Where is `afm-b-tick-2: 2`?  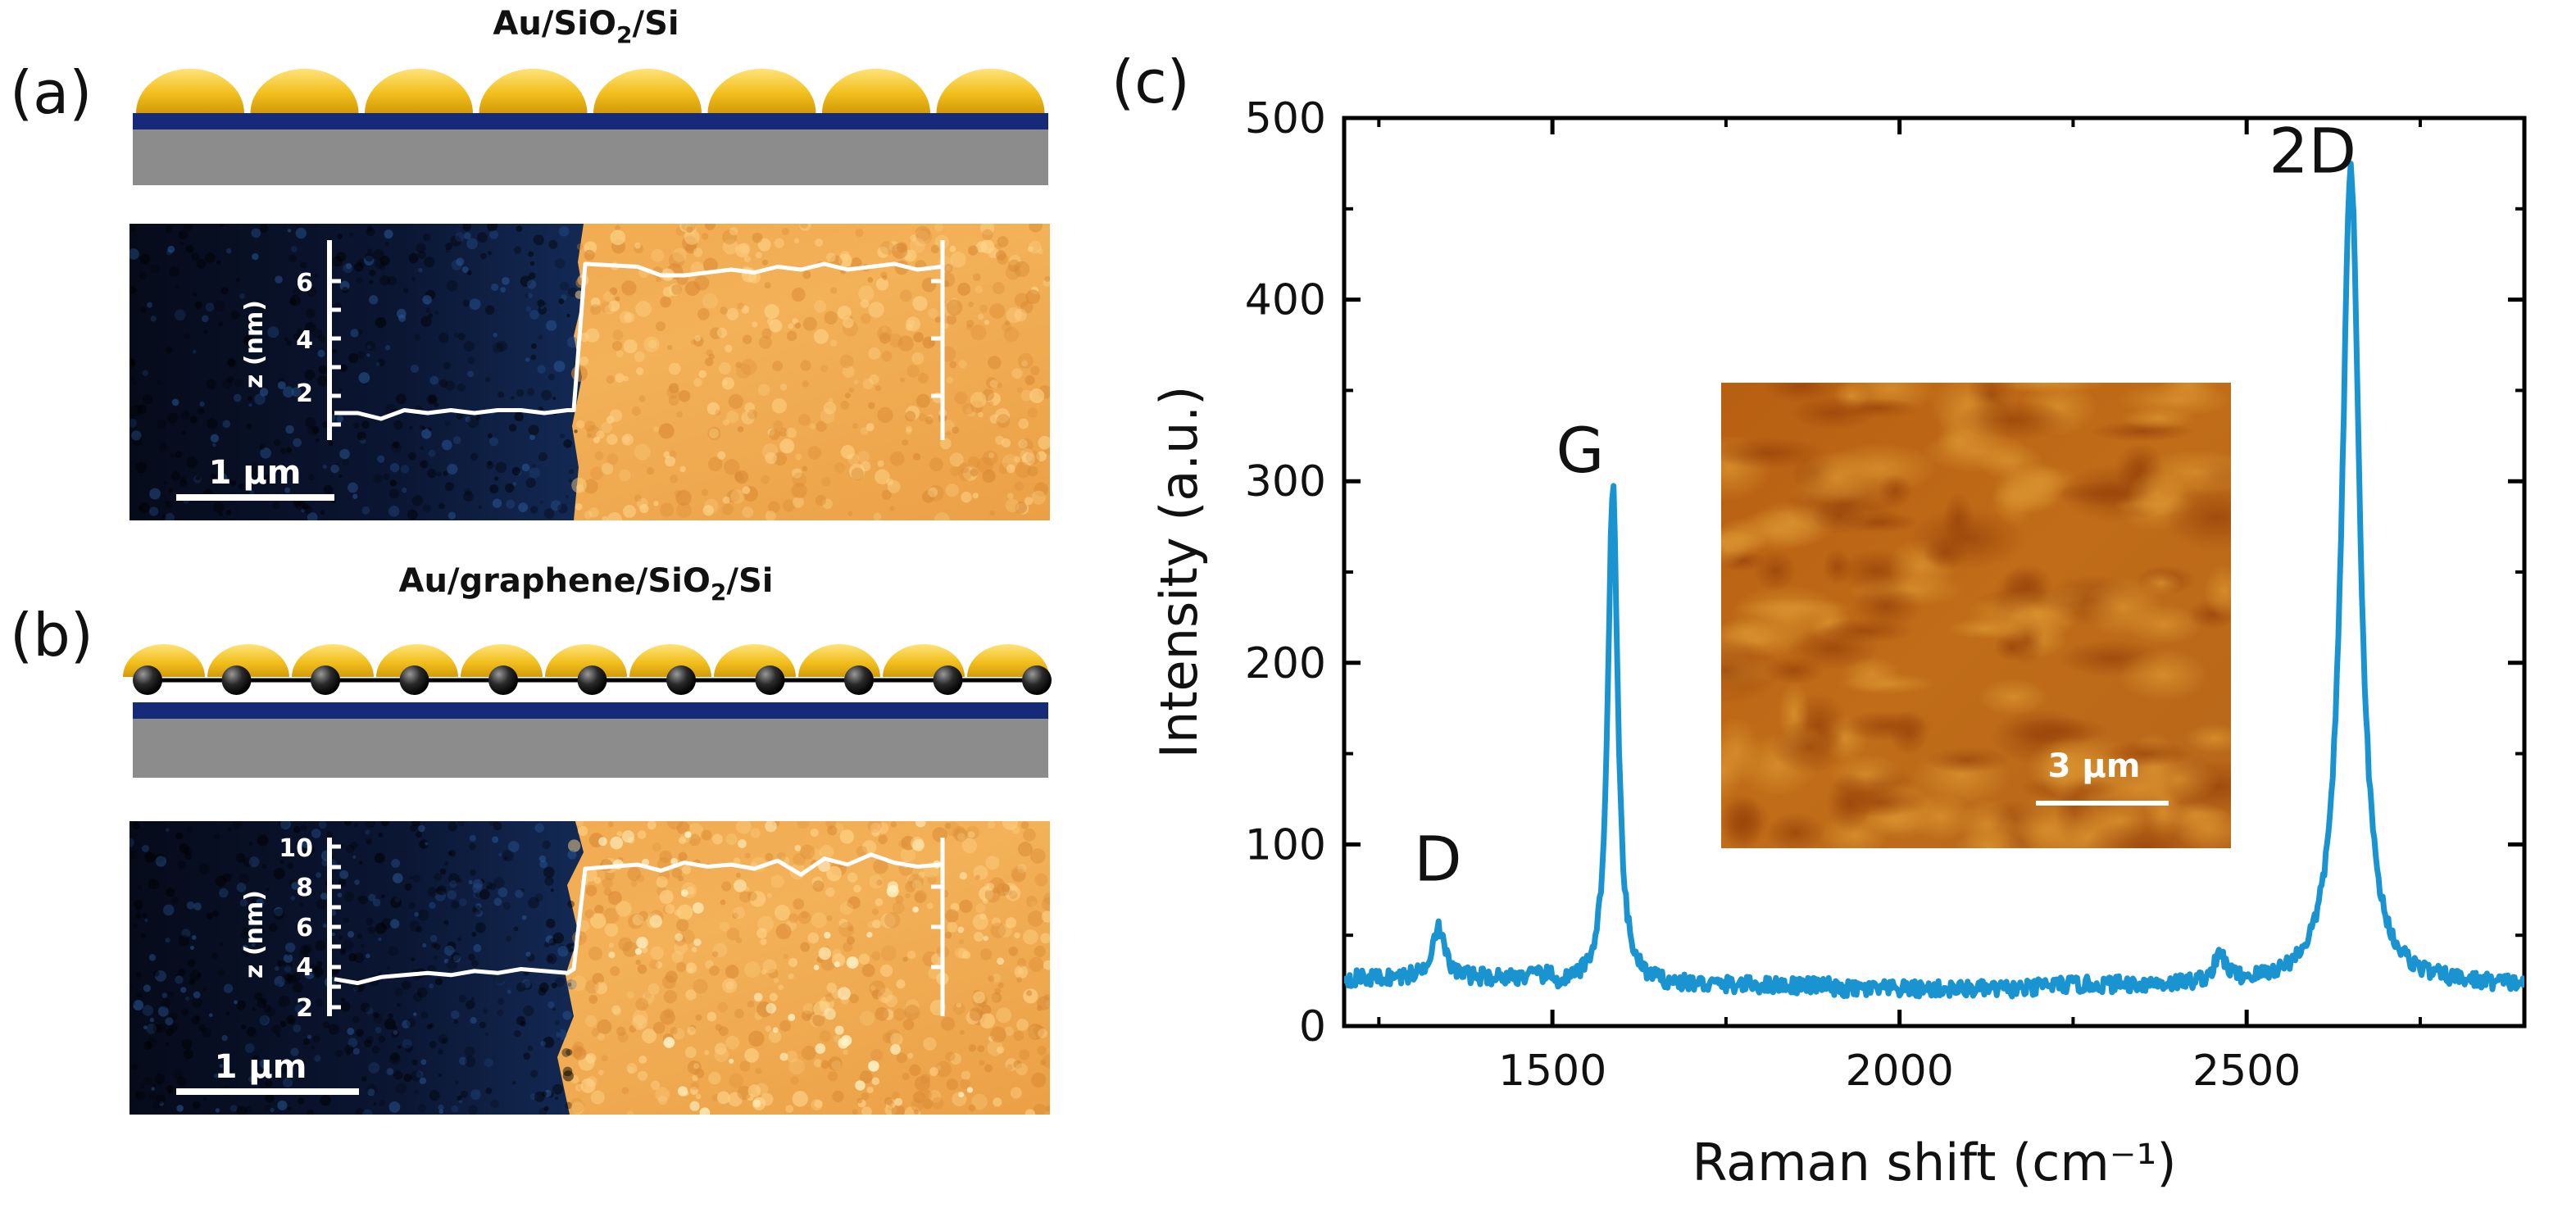 afm-b-tick-2: 2 is located at coordinates (304, 1009).